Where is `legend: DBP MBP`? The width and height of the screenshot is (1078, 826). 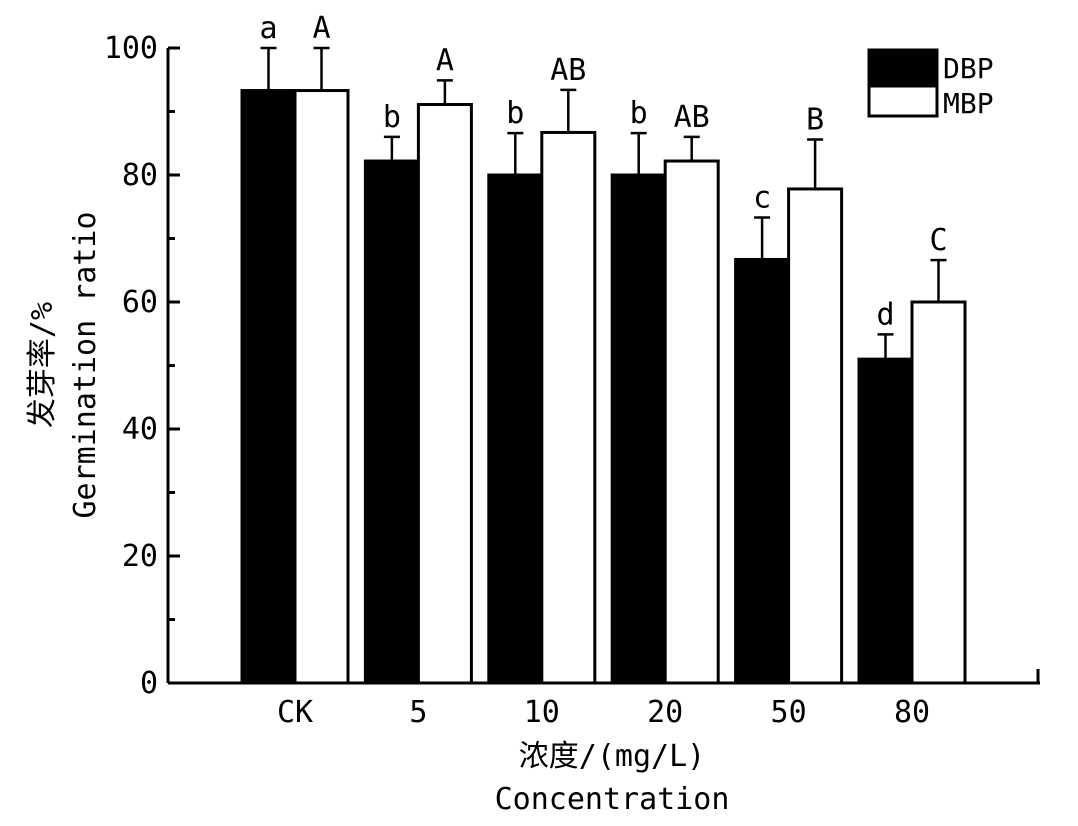
legend: DBP MBP is located at coordinates (930, 84).